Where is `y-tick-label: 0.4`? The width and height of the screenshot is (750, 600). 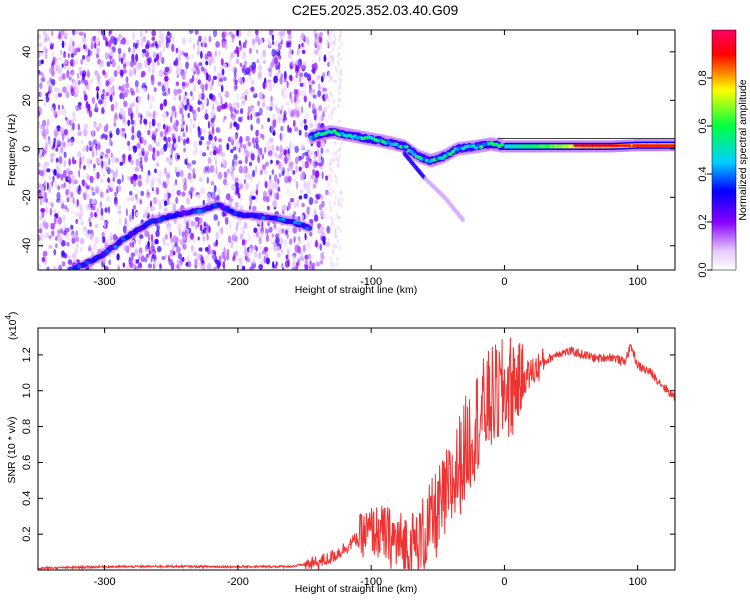 y-tick-label: 0.4 is located at coordinates (27, 498).